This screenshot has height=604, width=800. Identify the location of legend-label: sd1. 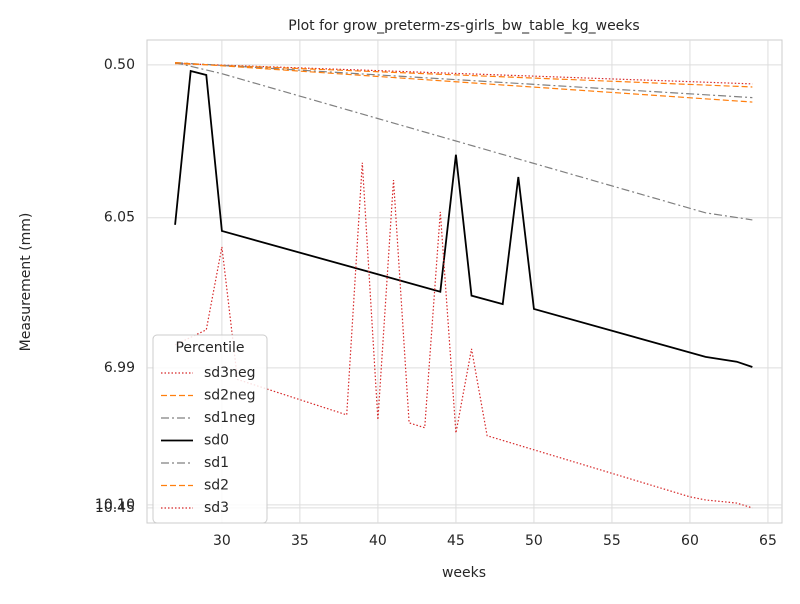
(216, 463).